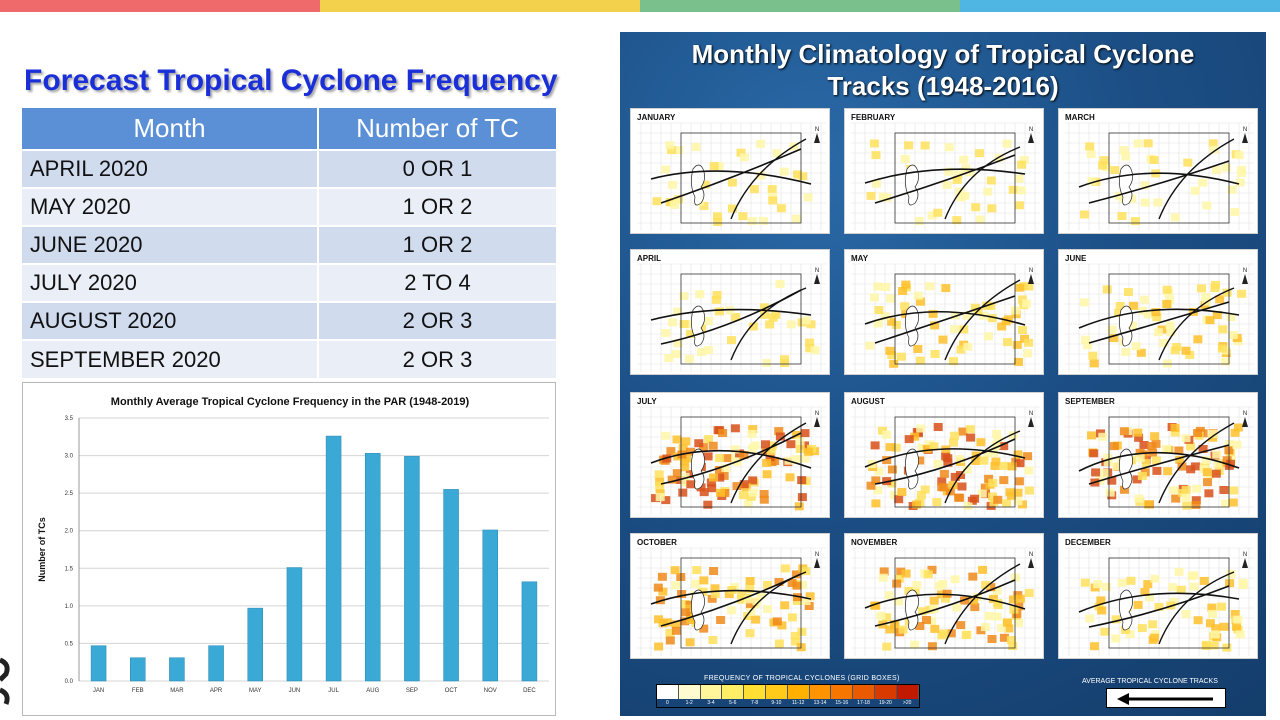 The image size is (1280, 720). I want to click on month-cell: APRIL 2020, so click(170, 168).